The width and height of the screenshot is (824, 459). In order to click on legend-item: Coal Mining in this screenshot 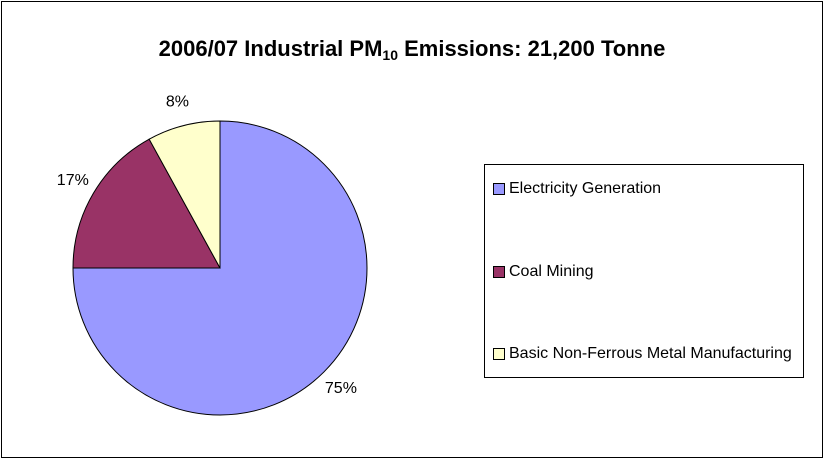, I will do `click(644, 271)`.